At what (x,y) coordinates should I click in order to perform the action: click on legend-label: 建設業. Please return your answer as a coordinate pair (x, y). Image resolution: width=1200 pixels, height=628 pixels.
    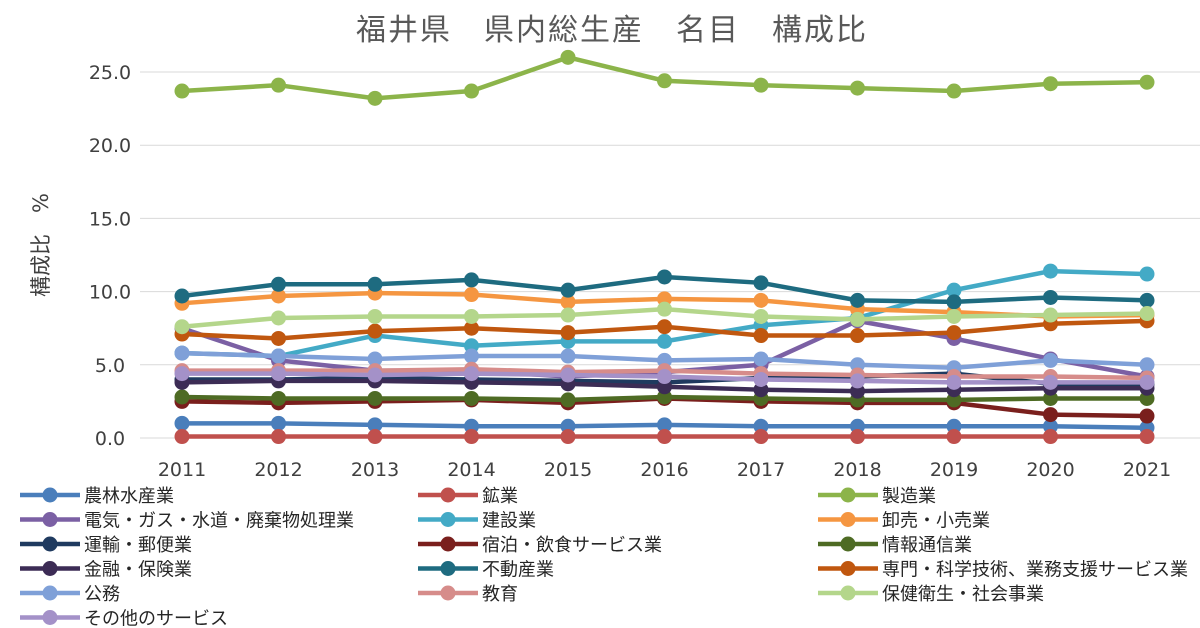
    Looking at the image, I should click on (509, 521).